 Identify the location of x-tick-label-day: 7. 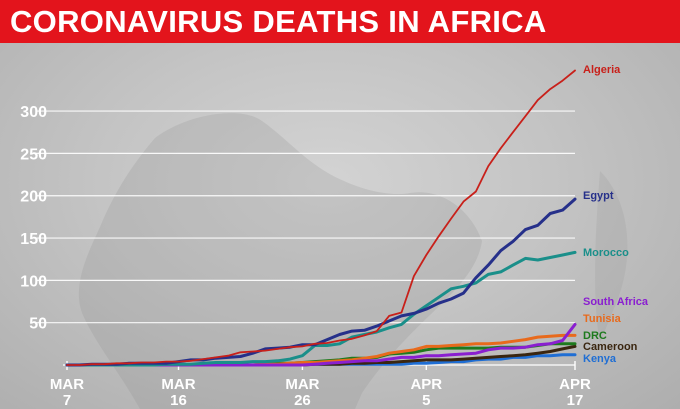
(67, 400).